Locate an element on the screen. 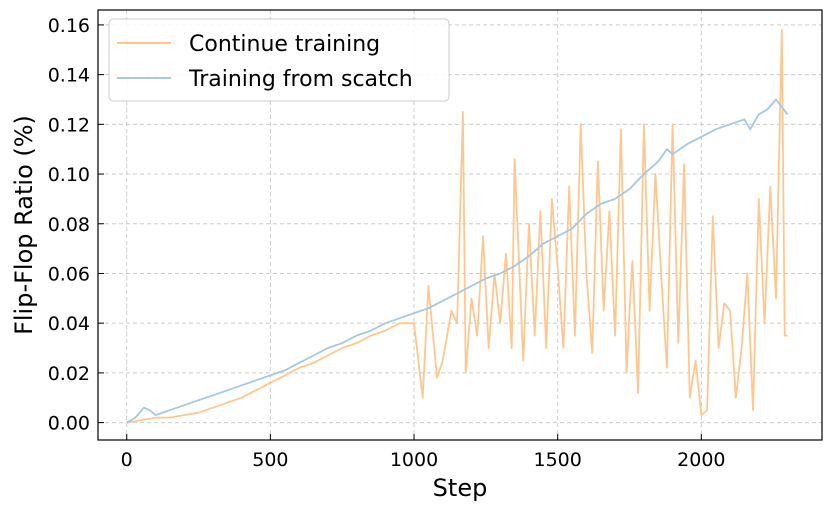  y-tick-label: 0.12 is located at coordinates (69, 125).